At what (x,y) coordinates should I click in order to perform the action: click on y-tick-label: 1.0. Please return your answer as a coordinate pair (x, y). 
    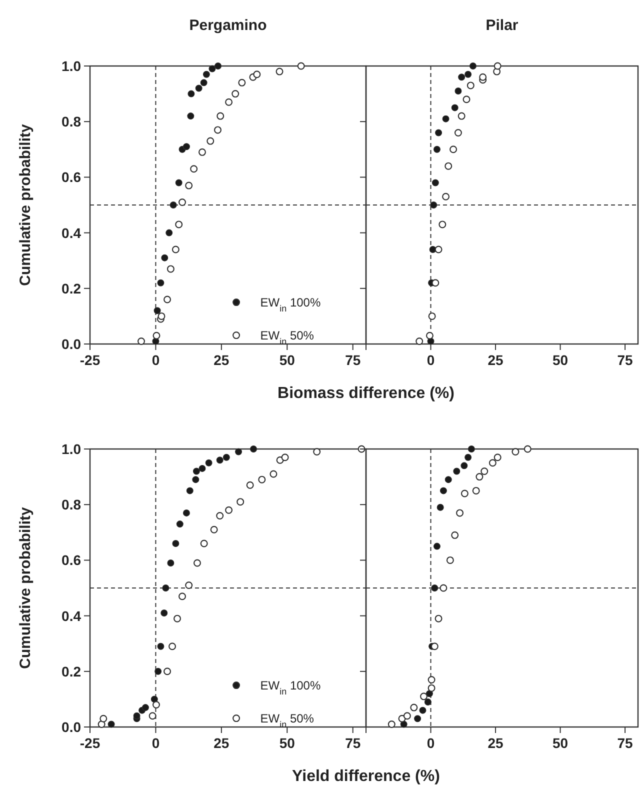
    Looking at the image, I should click on (72, 66).